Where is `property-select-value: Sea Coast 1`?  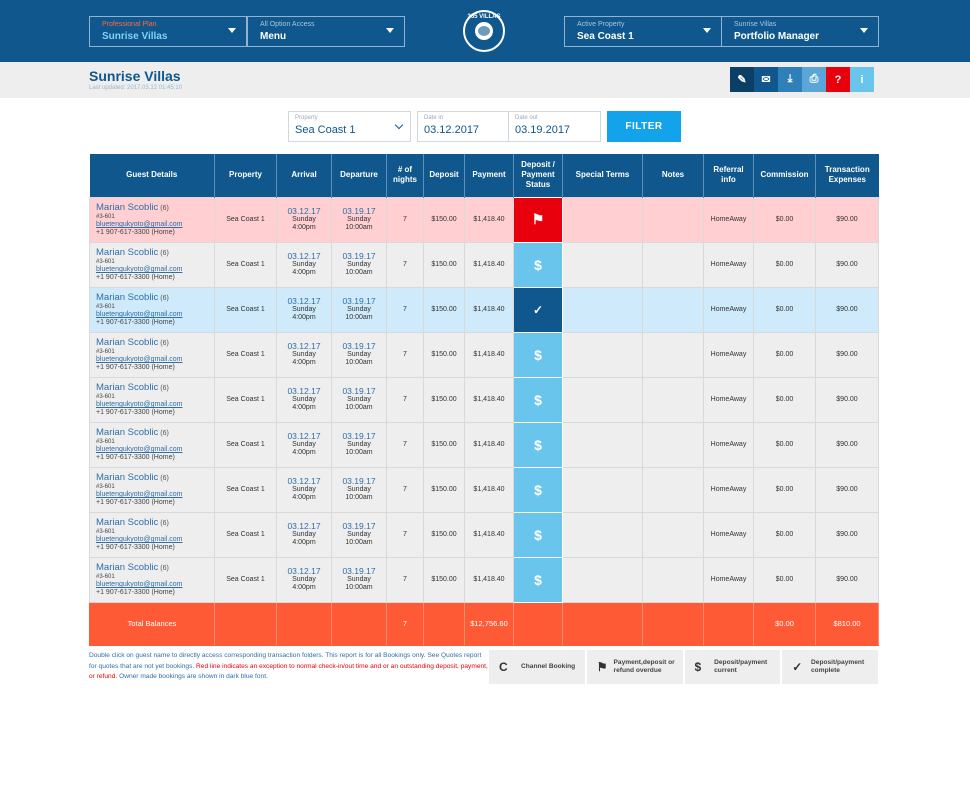
property-select-value: Sea Coast 1 is located at coordinates (325, 130).